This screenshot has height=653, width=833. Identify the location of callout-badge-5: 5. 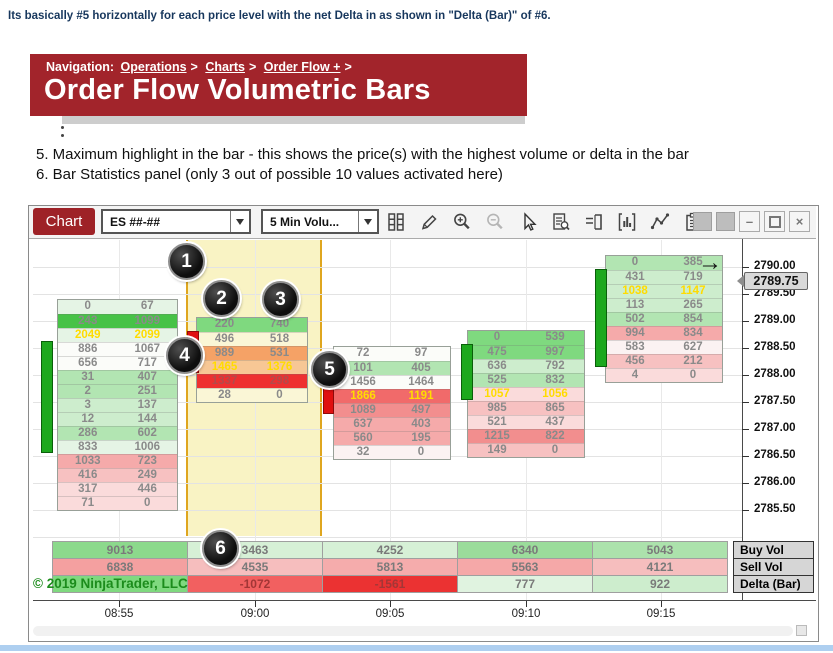
(329, 369).